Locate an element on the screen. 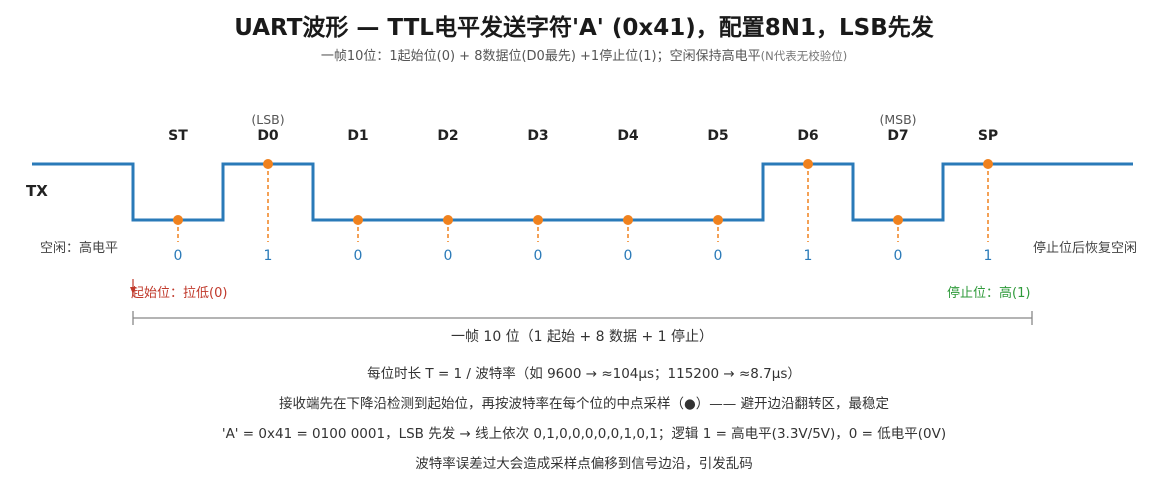  tx-waveform-line is located at coordinates (582, 192).